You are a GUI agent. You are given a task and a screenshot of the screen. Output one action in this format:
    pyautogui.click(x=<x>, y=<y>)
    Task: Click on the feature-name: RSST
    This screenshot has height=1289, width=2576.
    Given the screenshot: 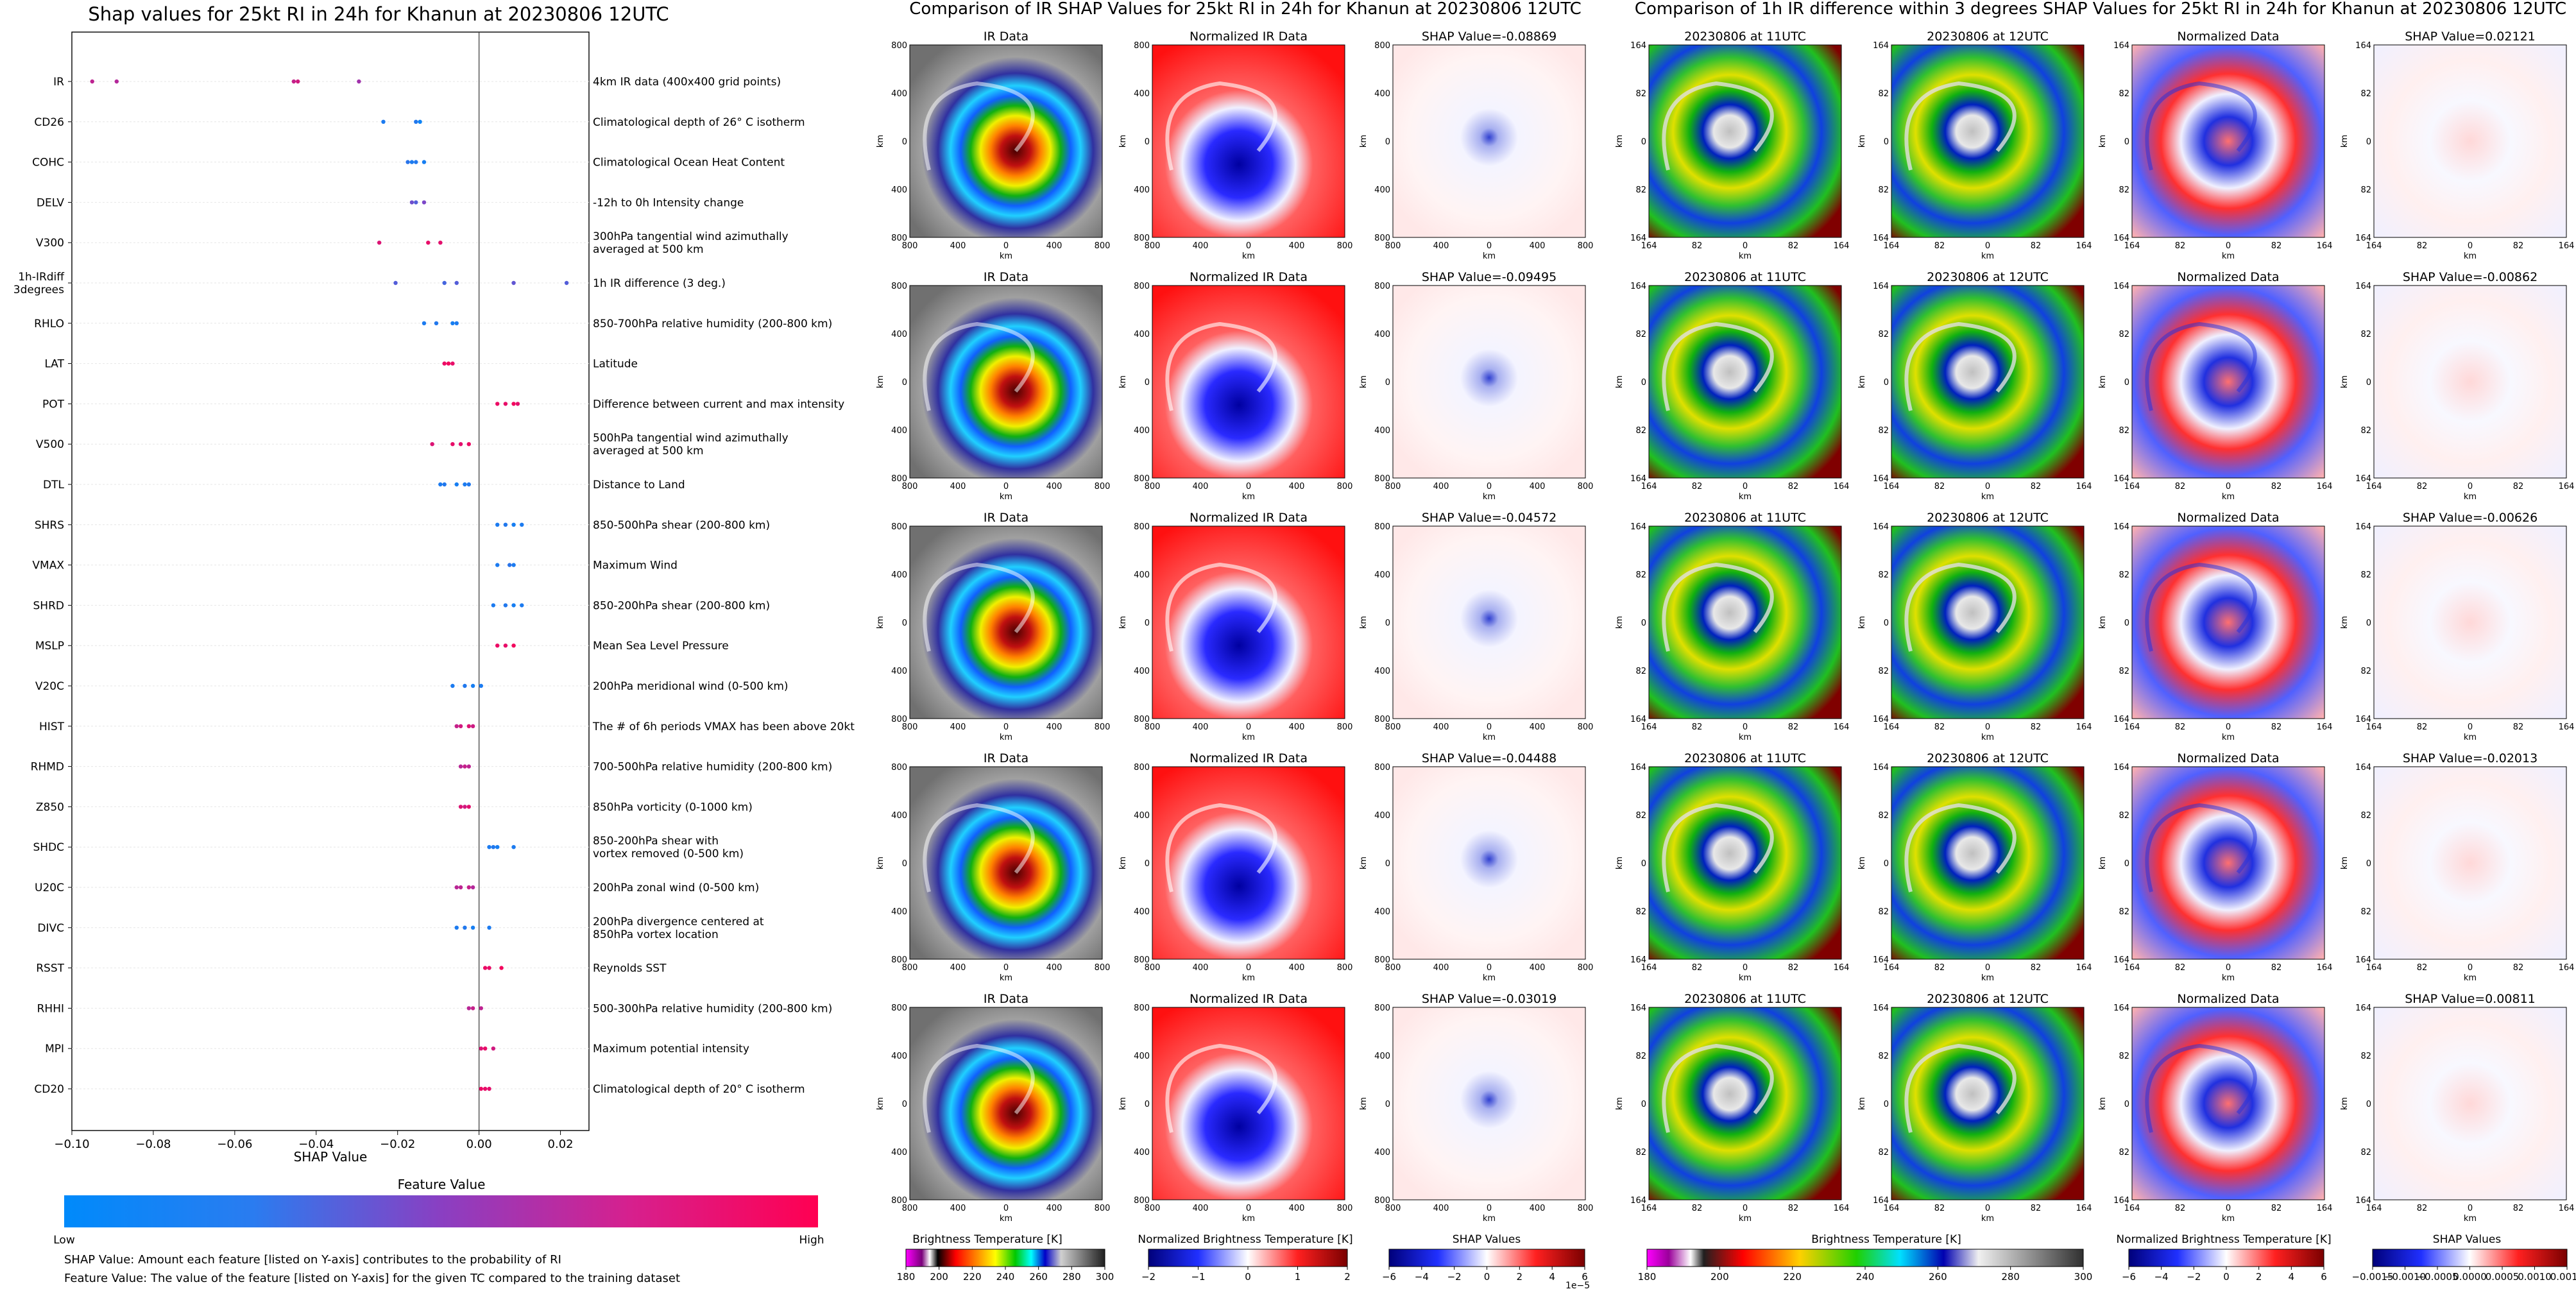 What is the action you would take?
    pyautogui.click(x=50, y=968)
    